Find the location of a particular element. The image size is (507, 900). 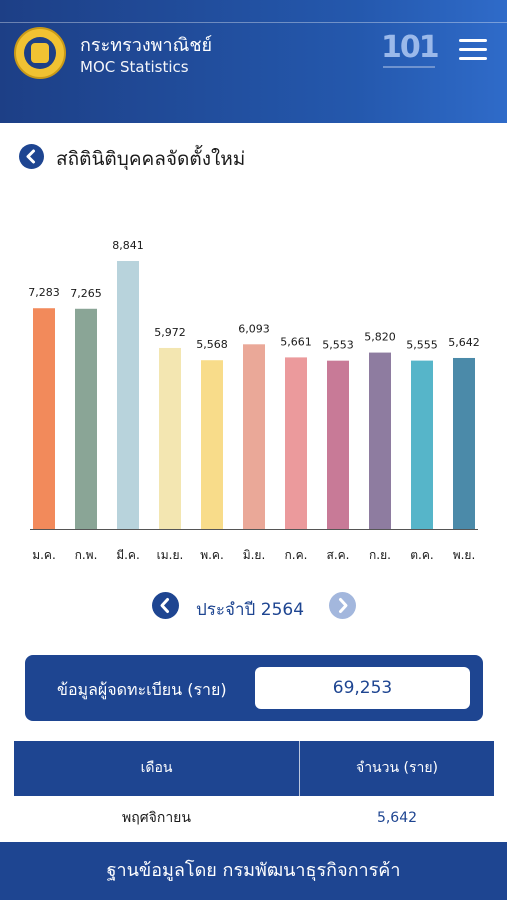

summary-label: ข้อมูลผู้จดทะเบียน (ราย) is located at coordinates (142, 689).